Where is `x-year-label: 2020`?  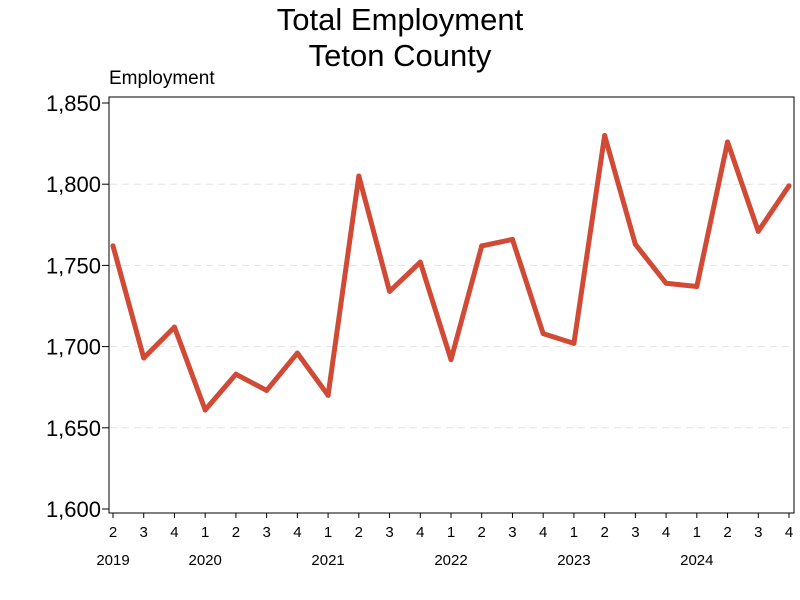
x-year-label: 2020 is located at coordinates (204, 560).